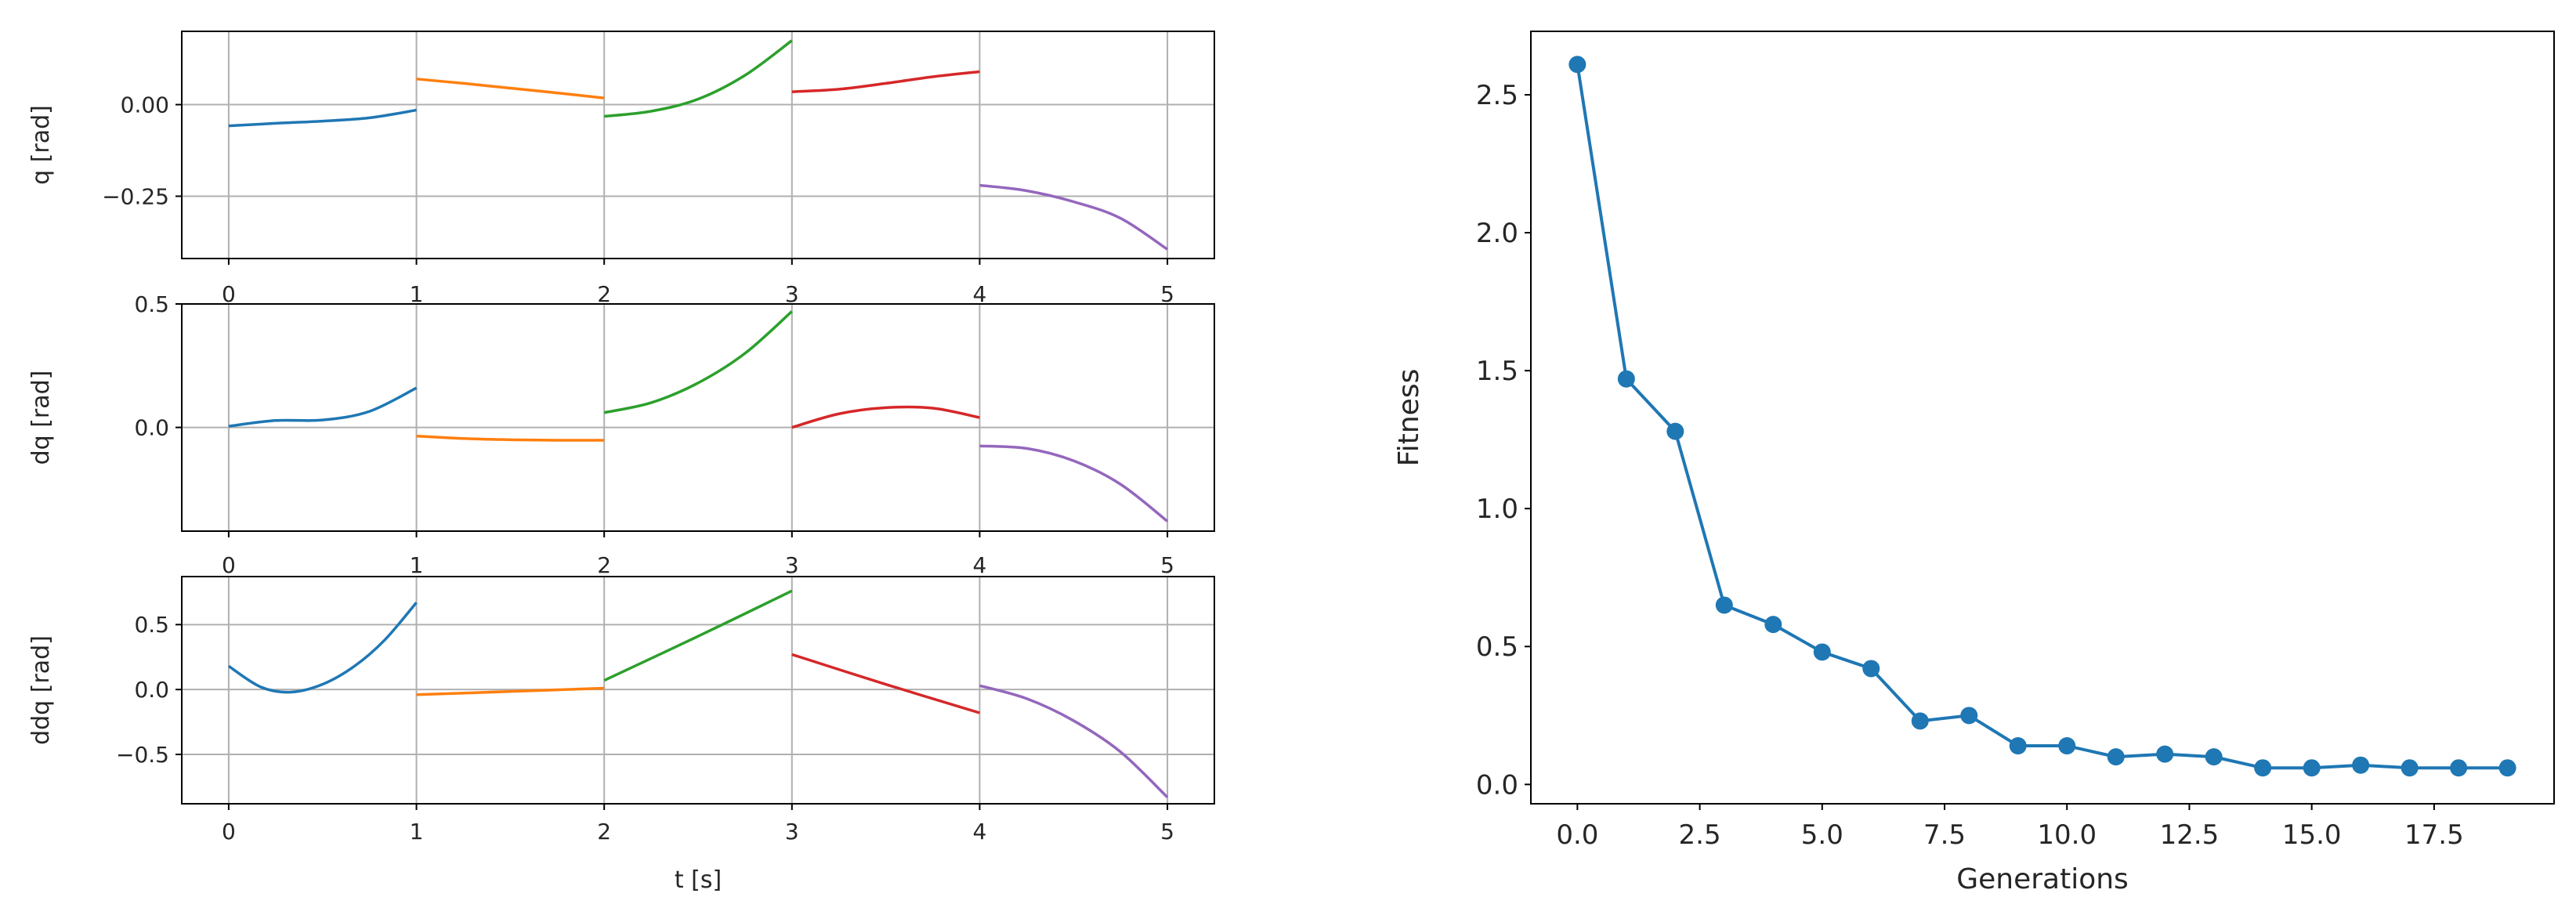 Image resolution: width=2576 pixels, height=915 pixels. I want to click on q-ytick-label-0: 0.00, so click(145, 105).